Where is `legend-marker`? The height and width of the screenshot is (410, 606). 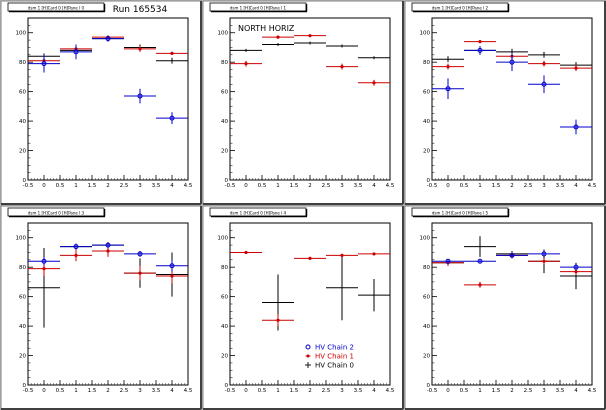
legend-marker is located at coordinates (308, 347).